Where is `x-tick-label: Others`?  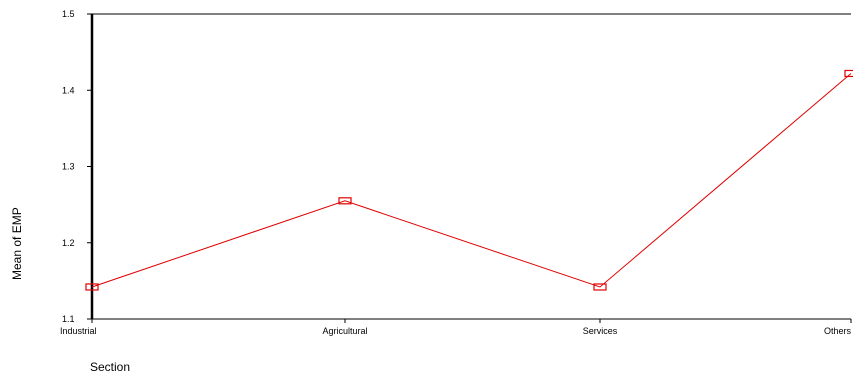
x-tick-label: Others is located at coordinates (838, 331).